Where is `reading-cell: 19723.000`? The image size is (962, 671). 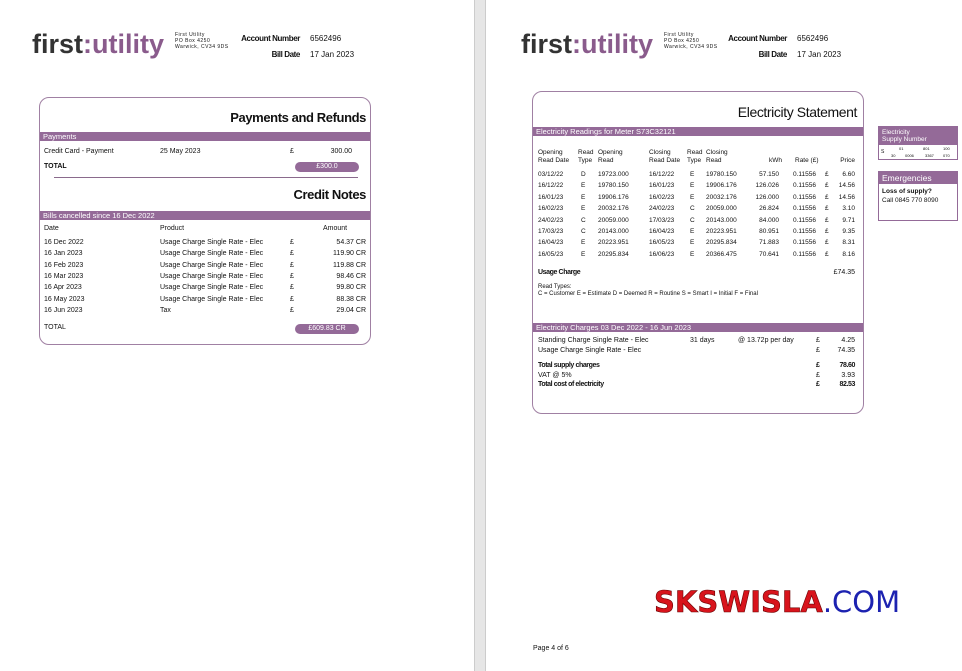
reading-cell: 19723.000 is located at coordinates (613, 174).